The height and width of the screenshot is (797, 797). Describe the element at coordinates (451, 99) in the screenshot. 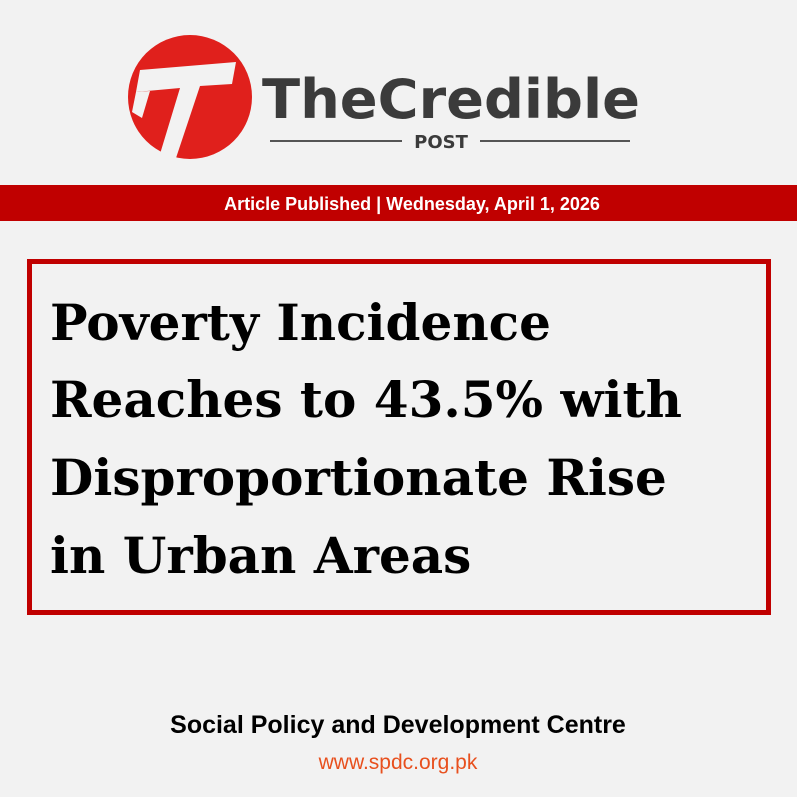

I see `logo-name: TheCredible` at that location.